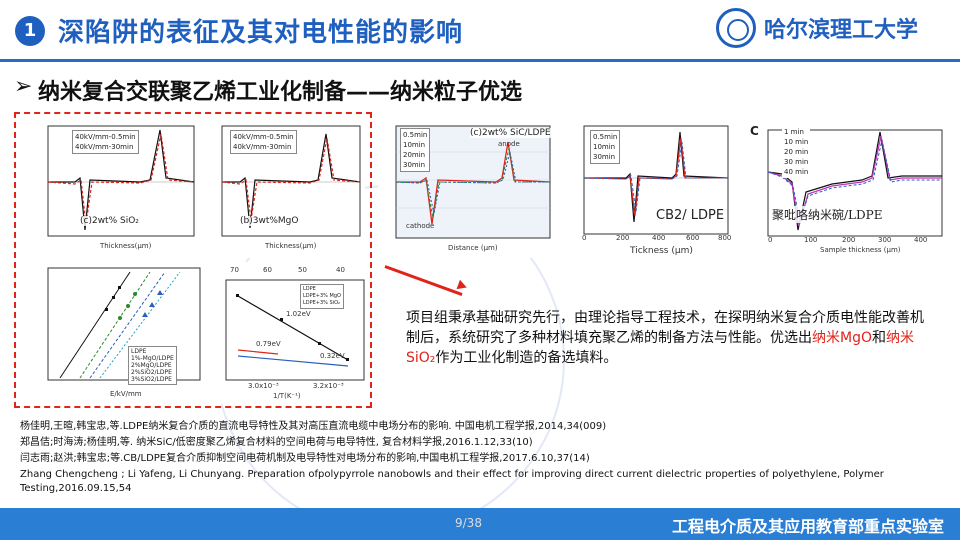 Image resolution: width=960 pixels, height=540 pixels. I want to click on chart-sic-legend: 0.5min 10min 20min 30min, so click(415, 150).